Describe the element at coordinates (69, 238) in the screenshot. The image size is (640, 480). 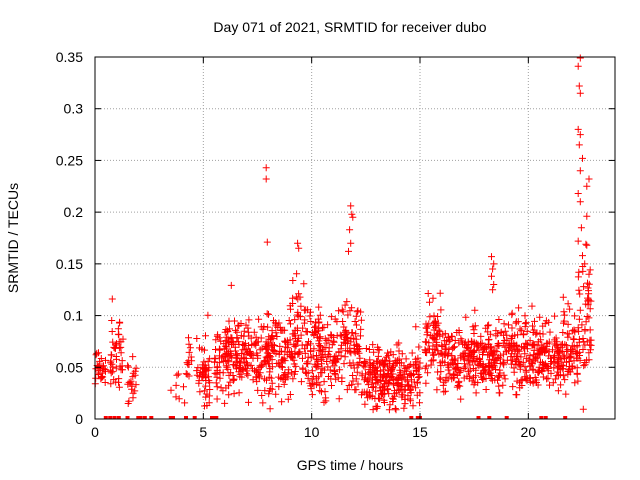
I see `y-axis-tick-labels: 0 0.05 0.1 0.15 0.2 0.25 0.3 0.35` at that location.